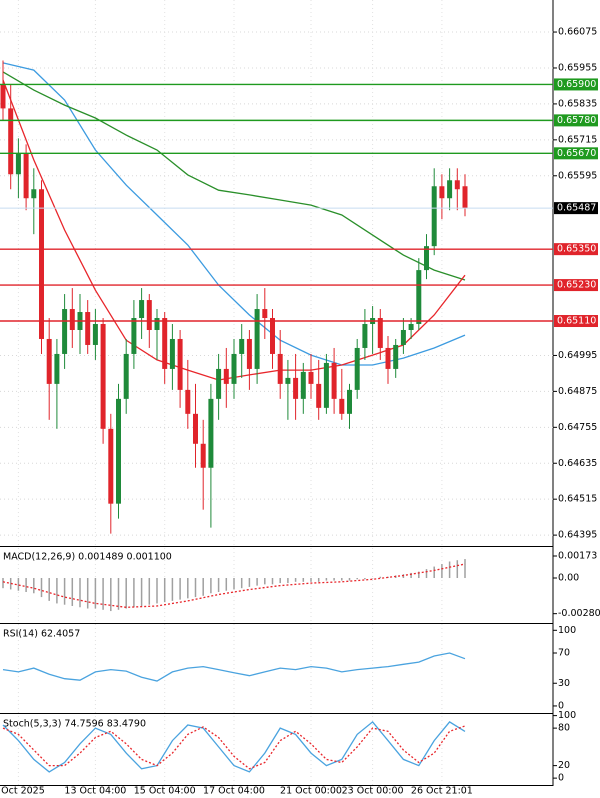 This screenshot has height=798, width=600. I want to click on y-tick-label: 20, so click(564, 765).